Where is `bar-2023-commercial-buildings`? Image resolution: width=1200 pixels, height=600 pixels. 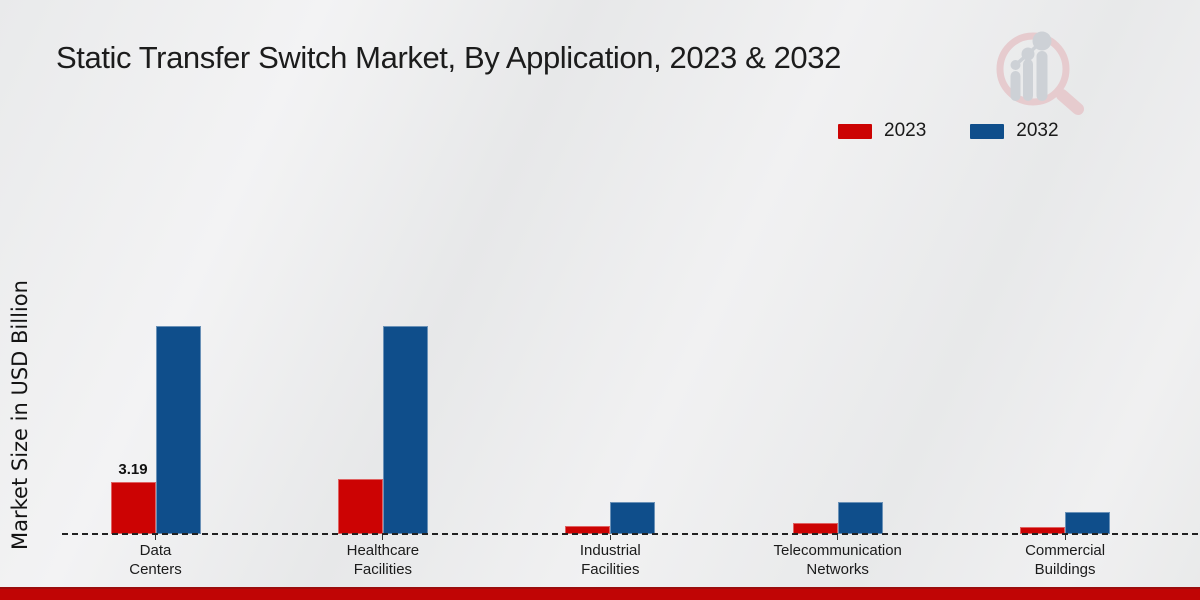
bar-2023-commercial-buildings is located at coordinates (1043, 530).